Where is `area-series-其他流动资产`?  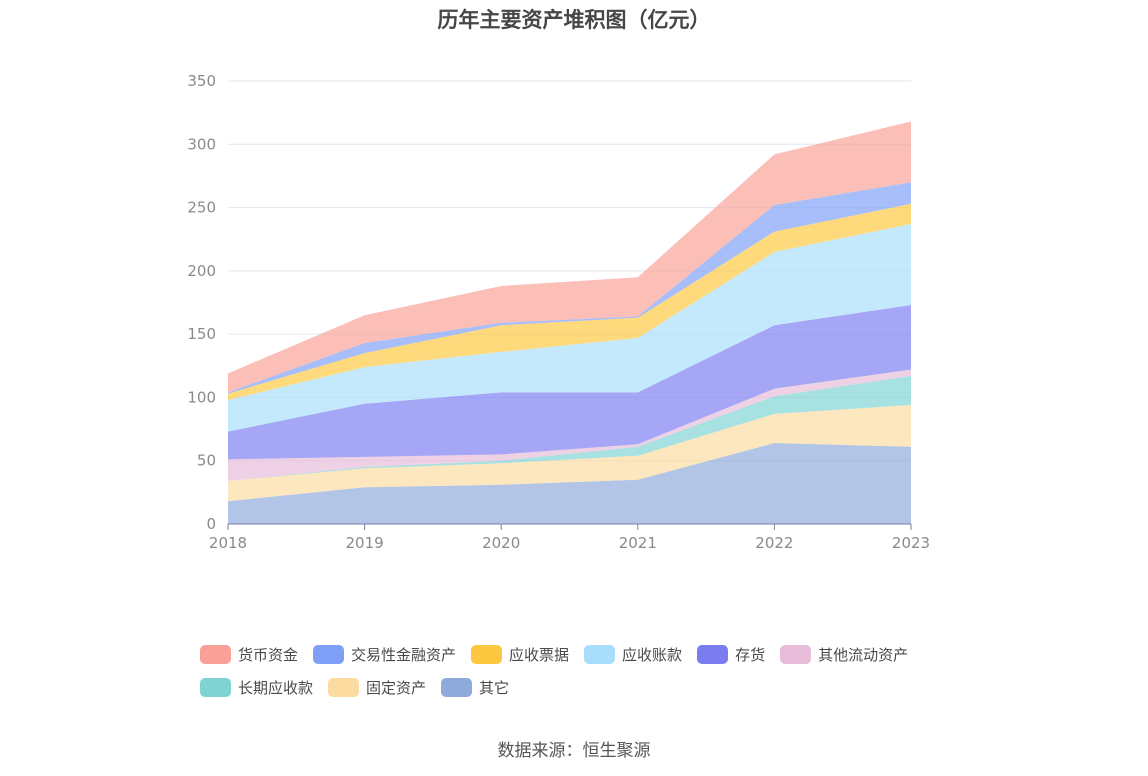 area-series-其他流动资产 is located at coordinates (569, 425).